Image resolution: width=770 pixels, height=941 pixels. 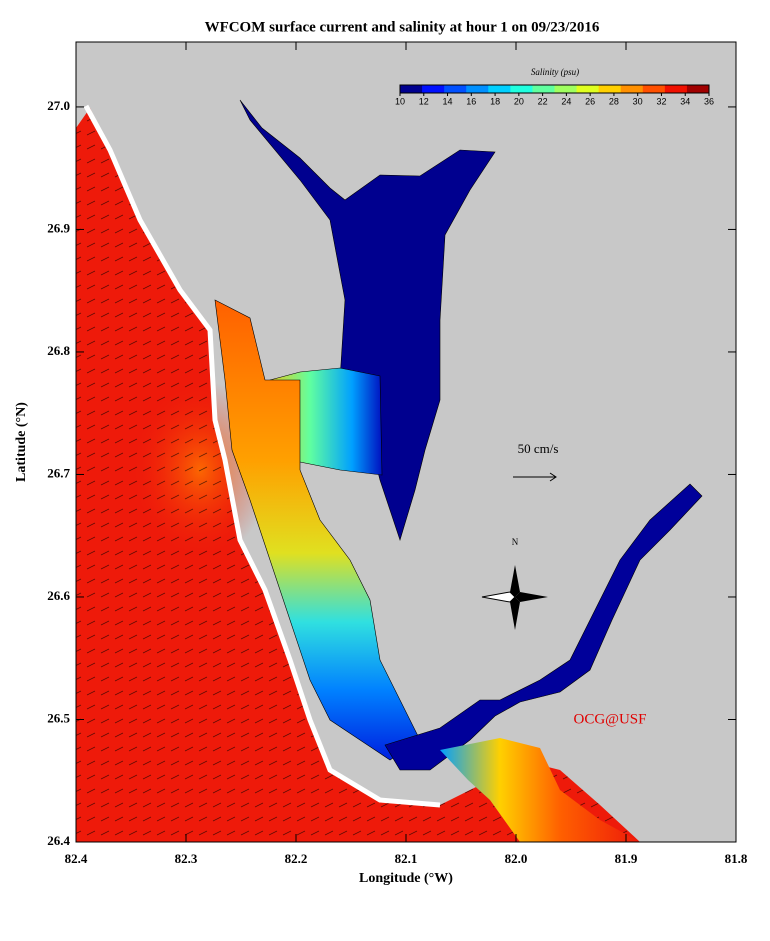 What do you see at coordinates (76, 858) in the screenshot?
I see `x-tick-label: 82.4` at bounding box center [76, 858].